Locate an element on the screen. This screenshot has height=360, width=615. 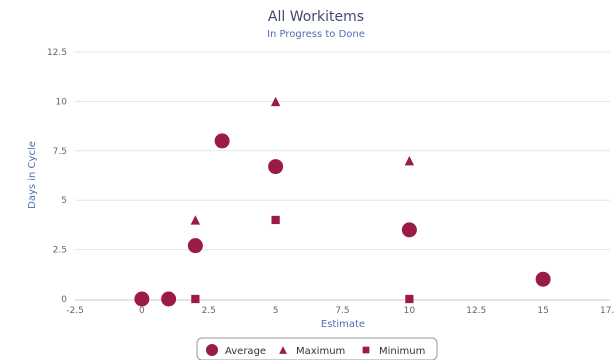
y-tick-label: 12.5 is located at coordinates (57, 53).